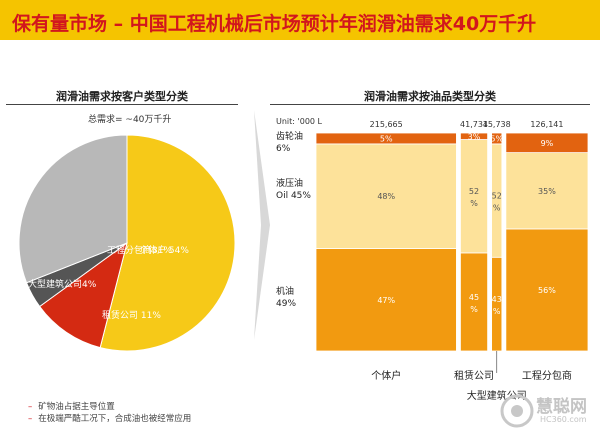 The height and width of the screenshot is (432, 600). I want to click on pie-slice-individual, so click(167, 243).